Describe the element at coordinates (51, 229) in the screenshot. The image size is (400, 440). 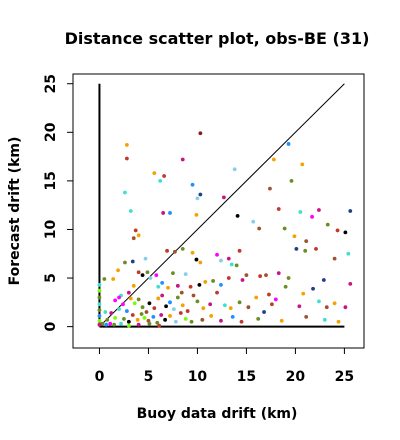
I see `y-tick-label: 10` at that location.